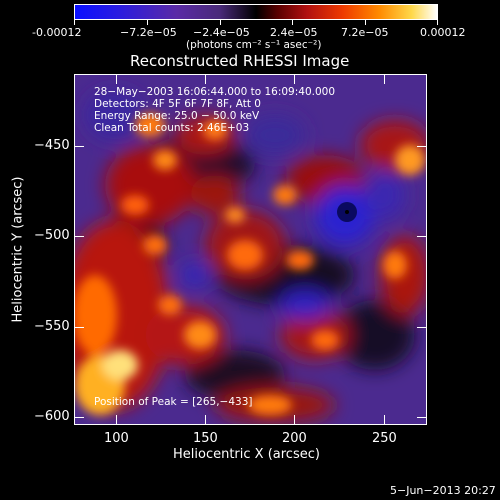  What do you see at coordinates (52, 326) in the screenshot?
I see `y-tick-label: −550` at bounding box center [52, 326].